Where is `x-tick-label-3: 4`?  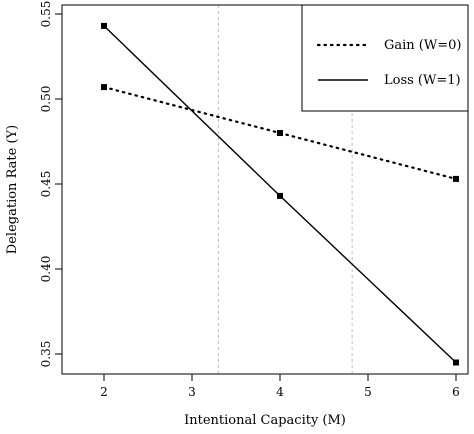
x-tick-label-3: 4 is located at coordinates (280, 392).